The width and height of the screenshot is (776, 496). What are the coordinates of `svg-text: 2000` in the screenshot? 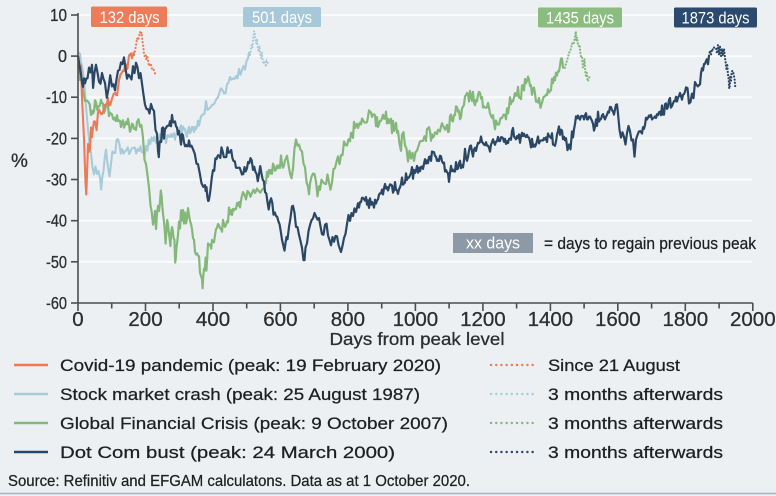 It's located at (753, 319).